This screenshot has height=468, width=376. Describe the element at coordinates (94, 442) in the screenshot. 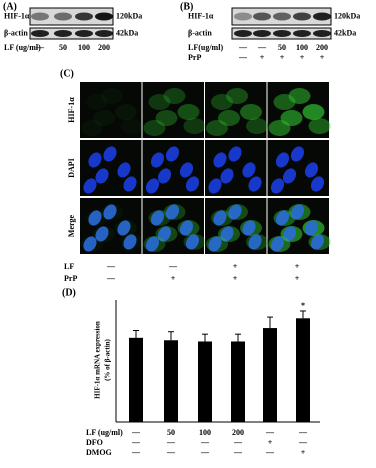

I see `treatment-name: DFO` at that location.